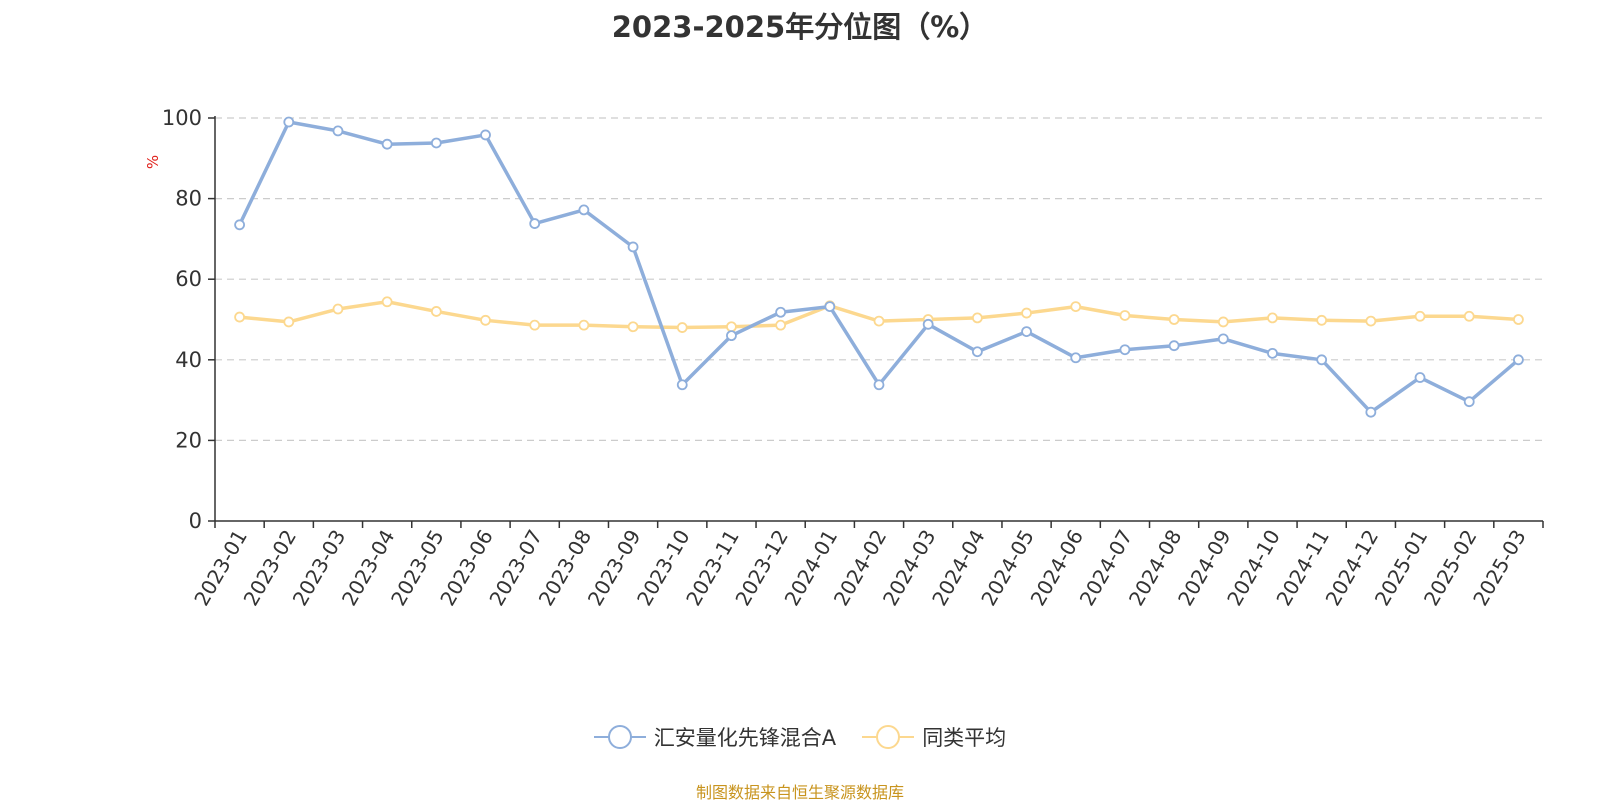 This screenshot has width=1600, height=803. Describe the element at coordinates (800, 27) in the screenshot. I see `chart-title: 2023-2025年分位图（%）` at that location.